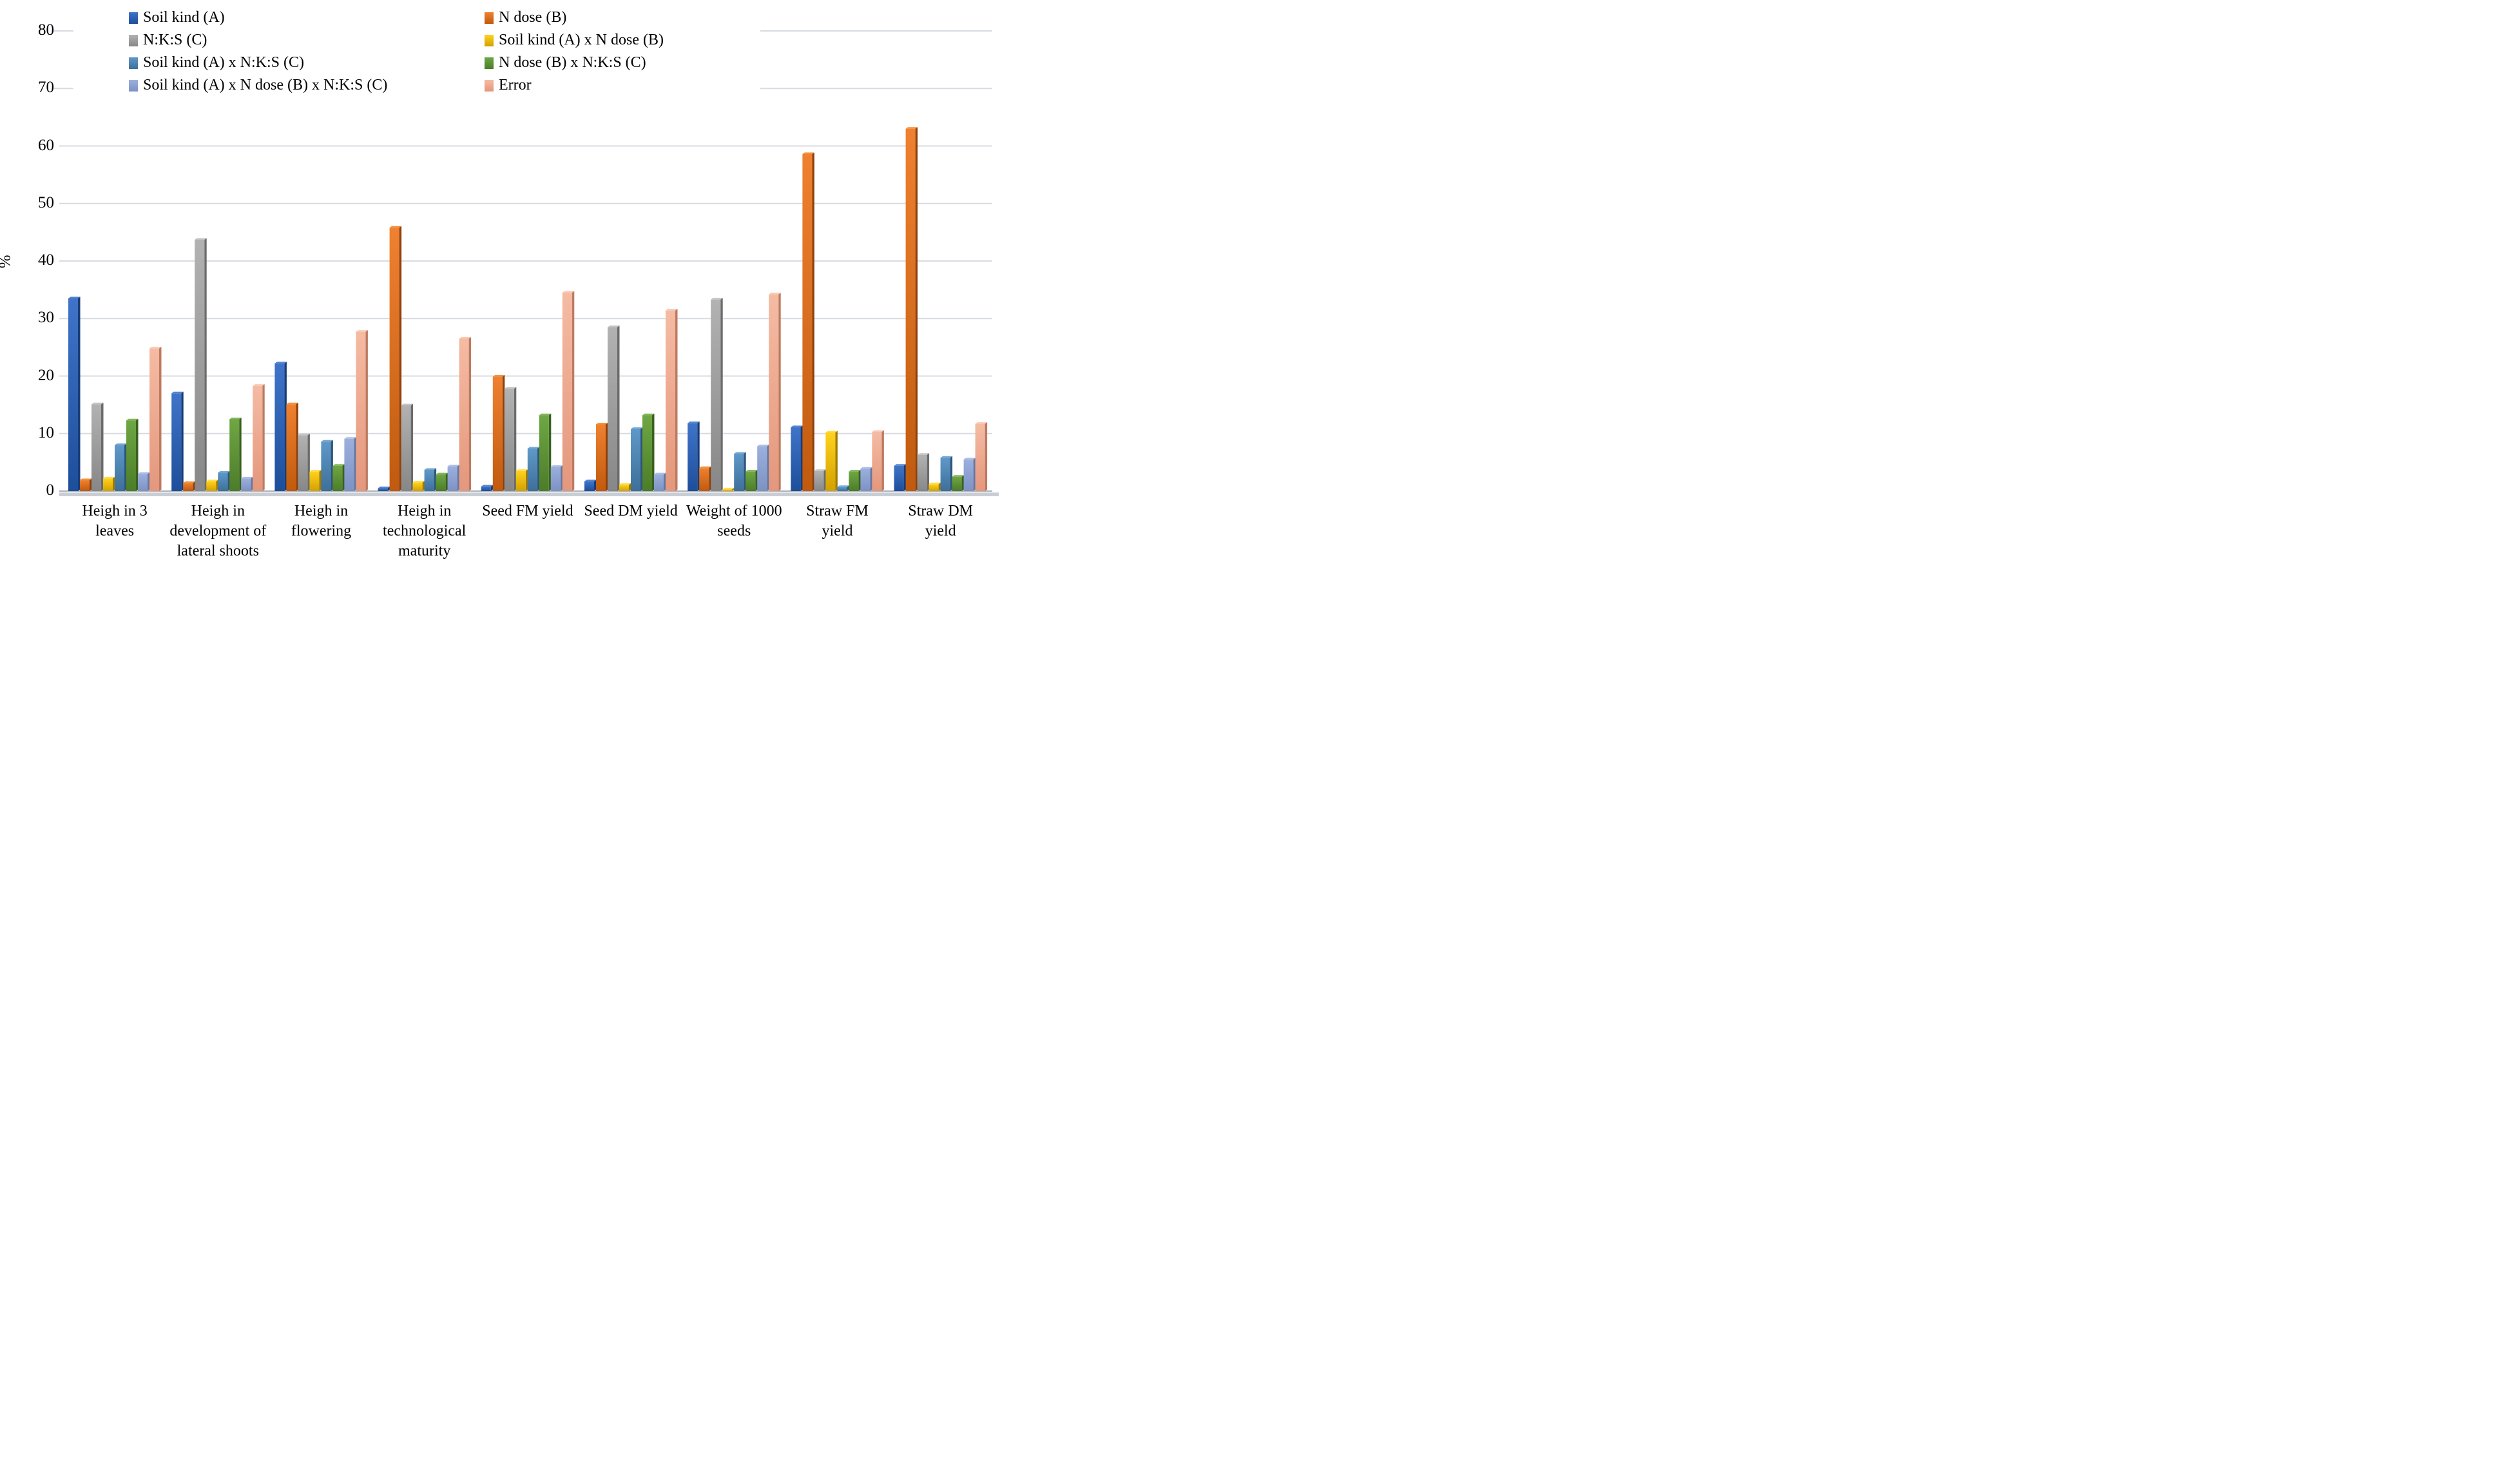 Image resolution: width=2520 pixels, height=1461 pixels. I want to click on x-axis-category-label: Seed FM yield, so click(527, 511).